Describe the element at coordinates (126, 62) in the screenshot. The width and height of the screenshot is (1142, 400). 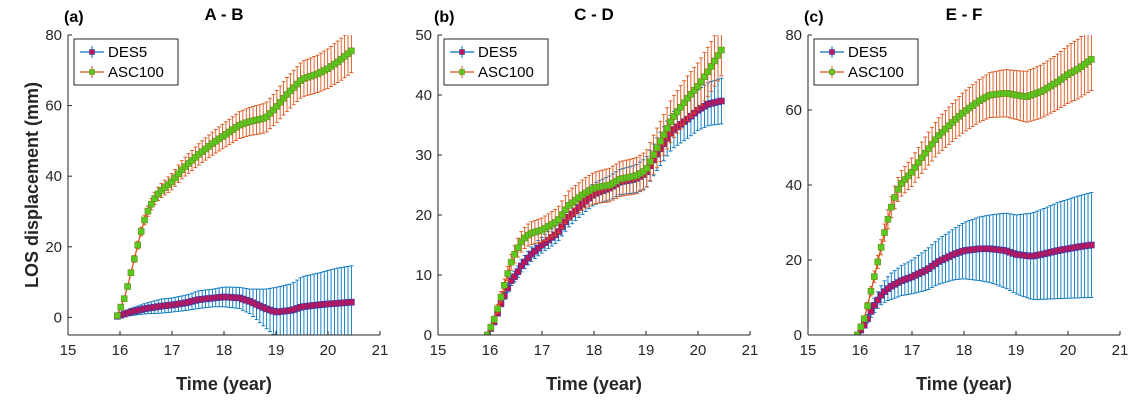
I see `legend-box` at that location.